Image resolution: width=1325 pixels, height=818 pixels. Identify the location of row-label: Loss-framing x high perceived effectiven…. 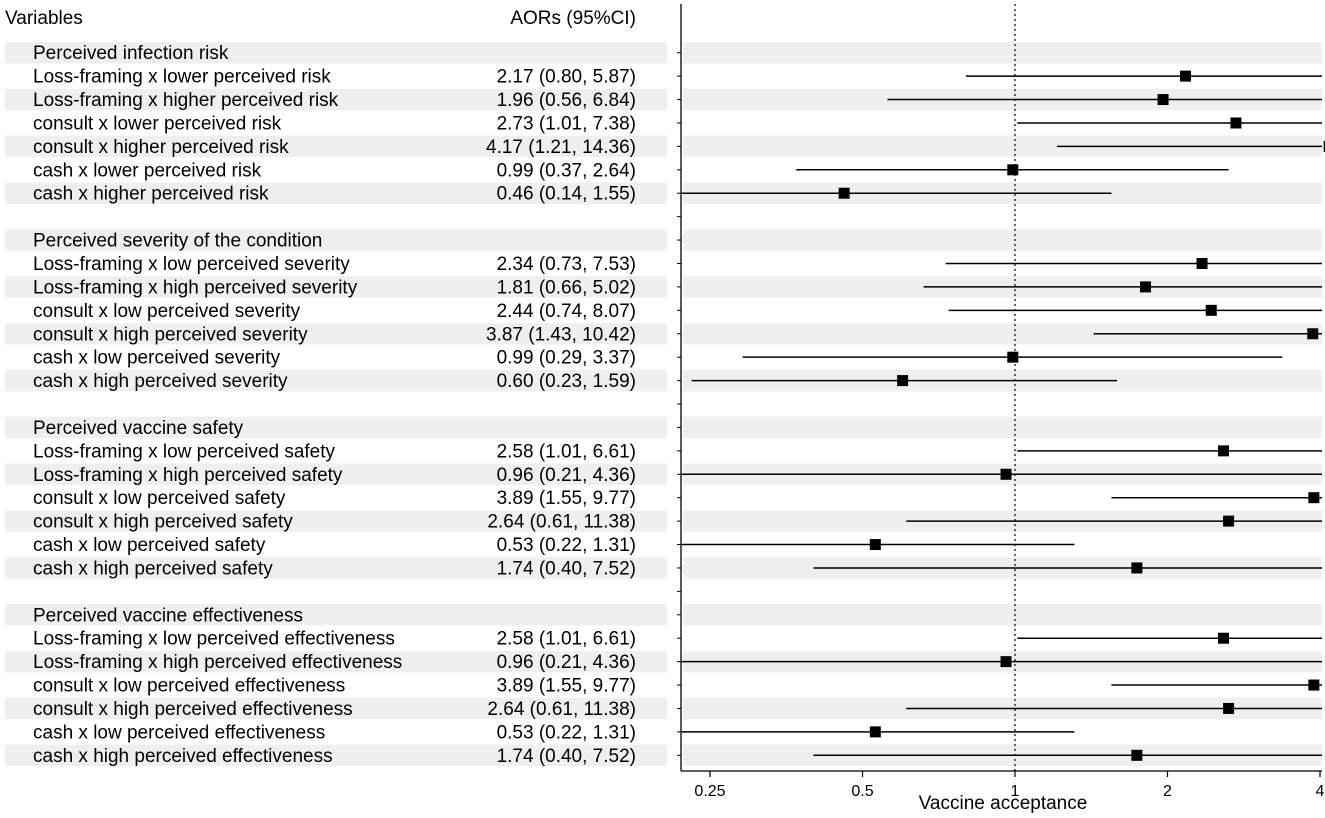
(217, 662).